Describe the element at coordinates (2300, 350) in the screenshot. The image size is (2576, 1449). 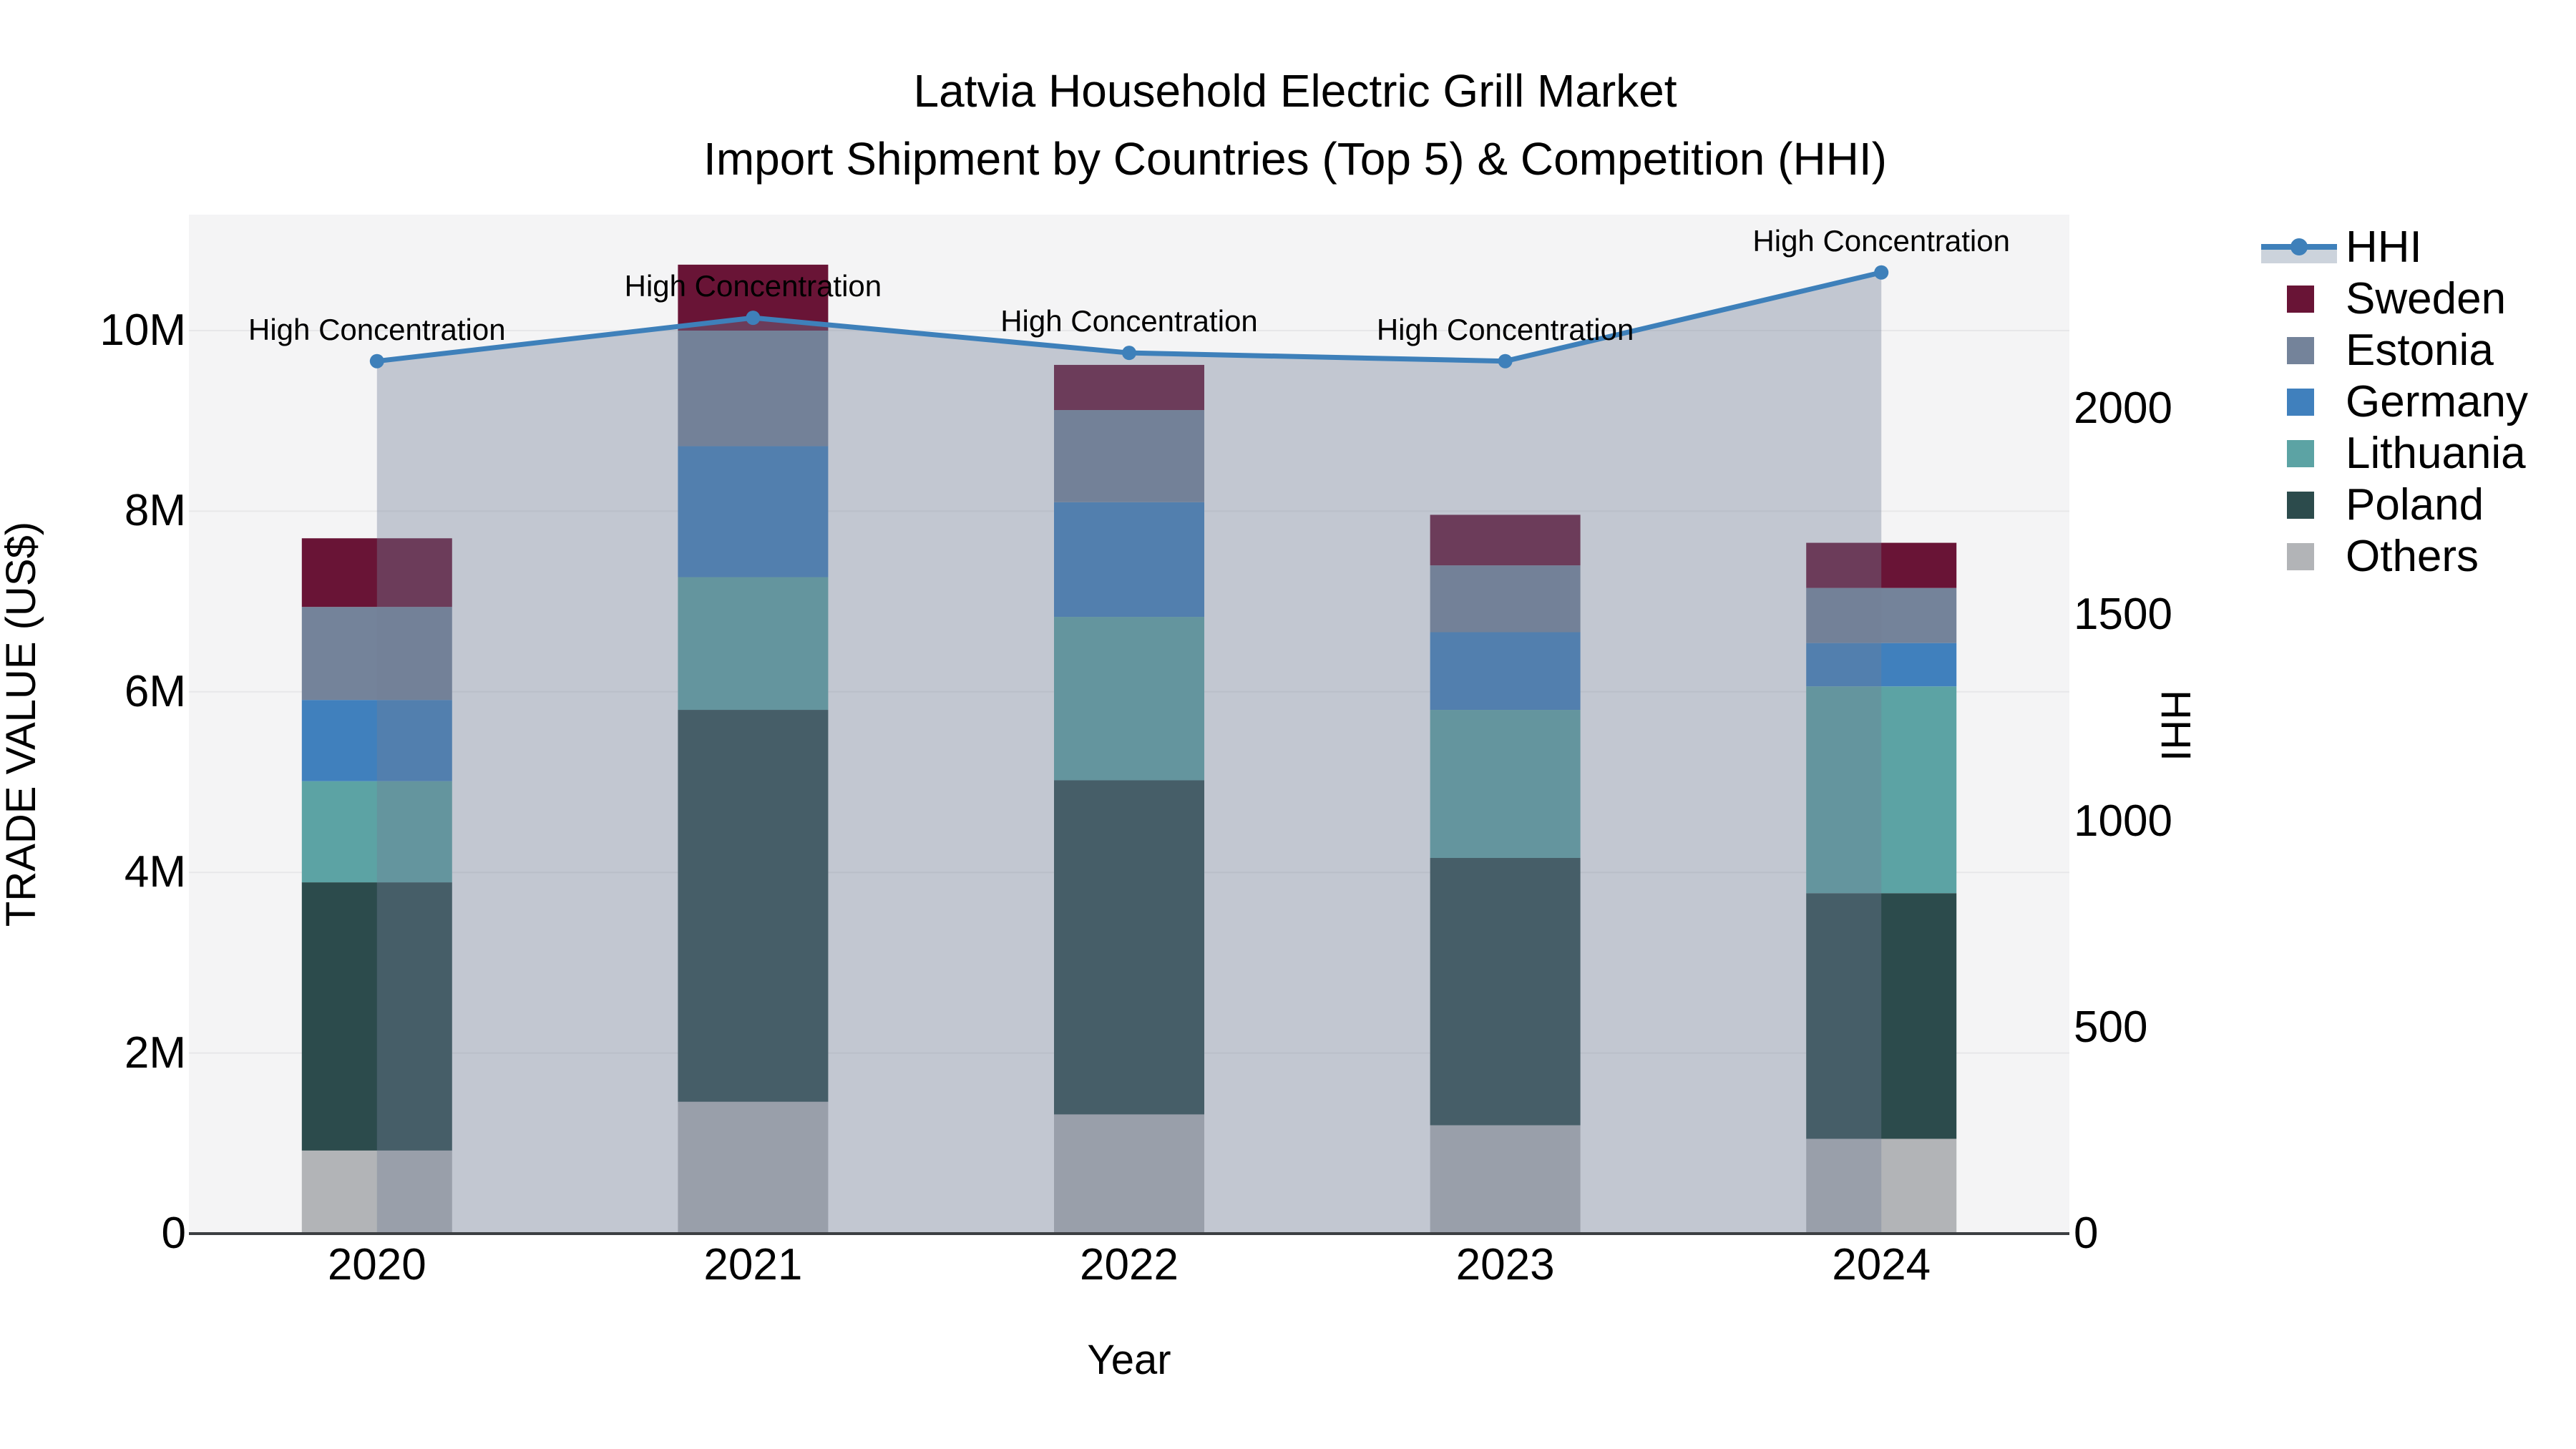
I see `estonia-swatch-icon` at that location.